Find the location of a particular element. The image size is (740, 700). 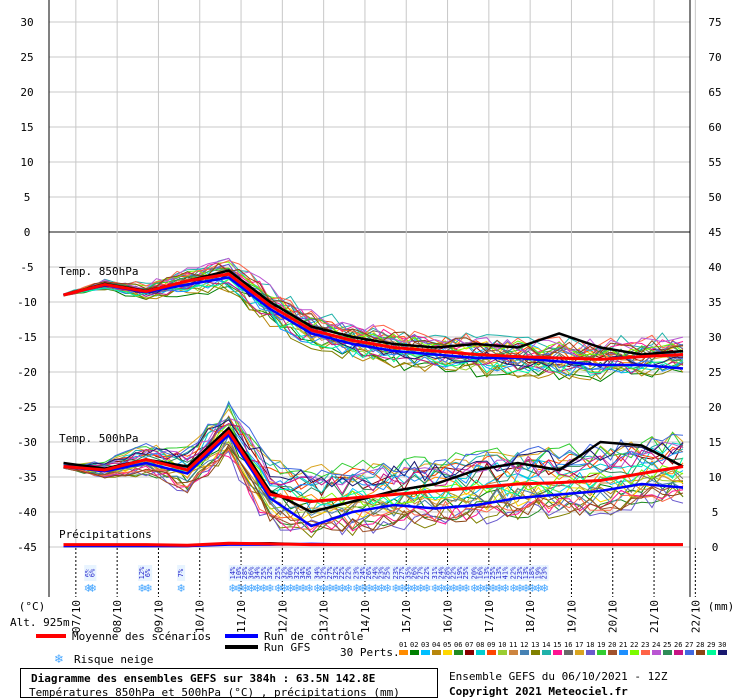

member-number: 14 is located at coordinates (546, 645).